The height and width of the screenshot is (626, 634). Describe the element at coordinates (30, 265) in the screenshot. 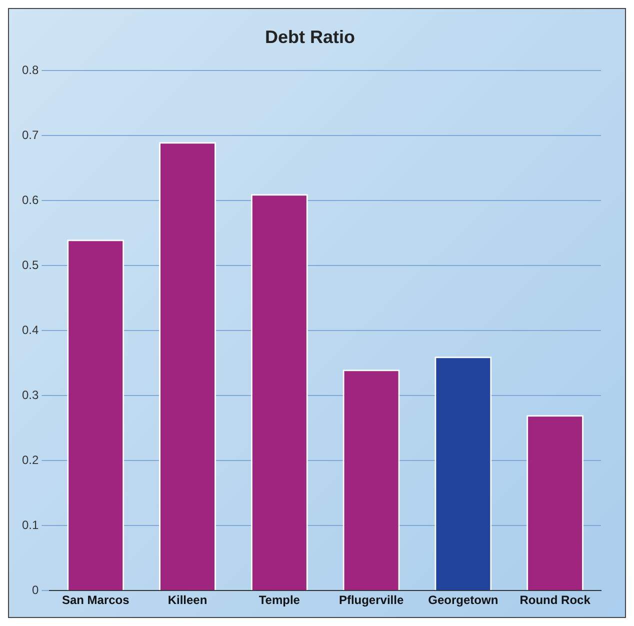

I see `y-tick-label: 0.5` at that location.